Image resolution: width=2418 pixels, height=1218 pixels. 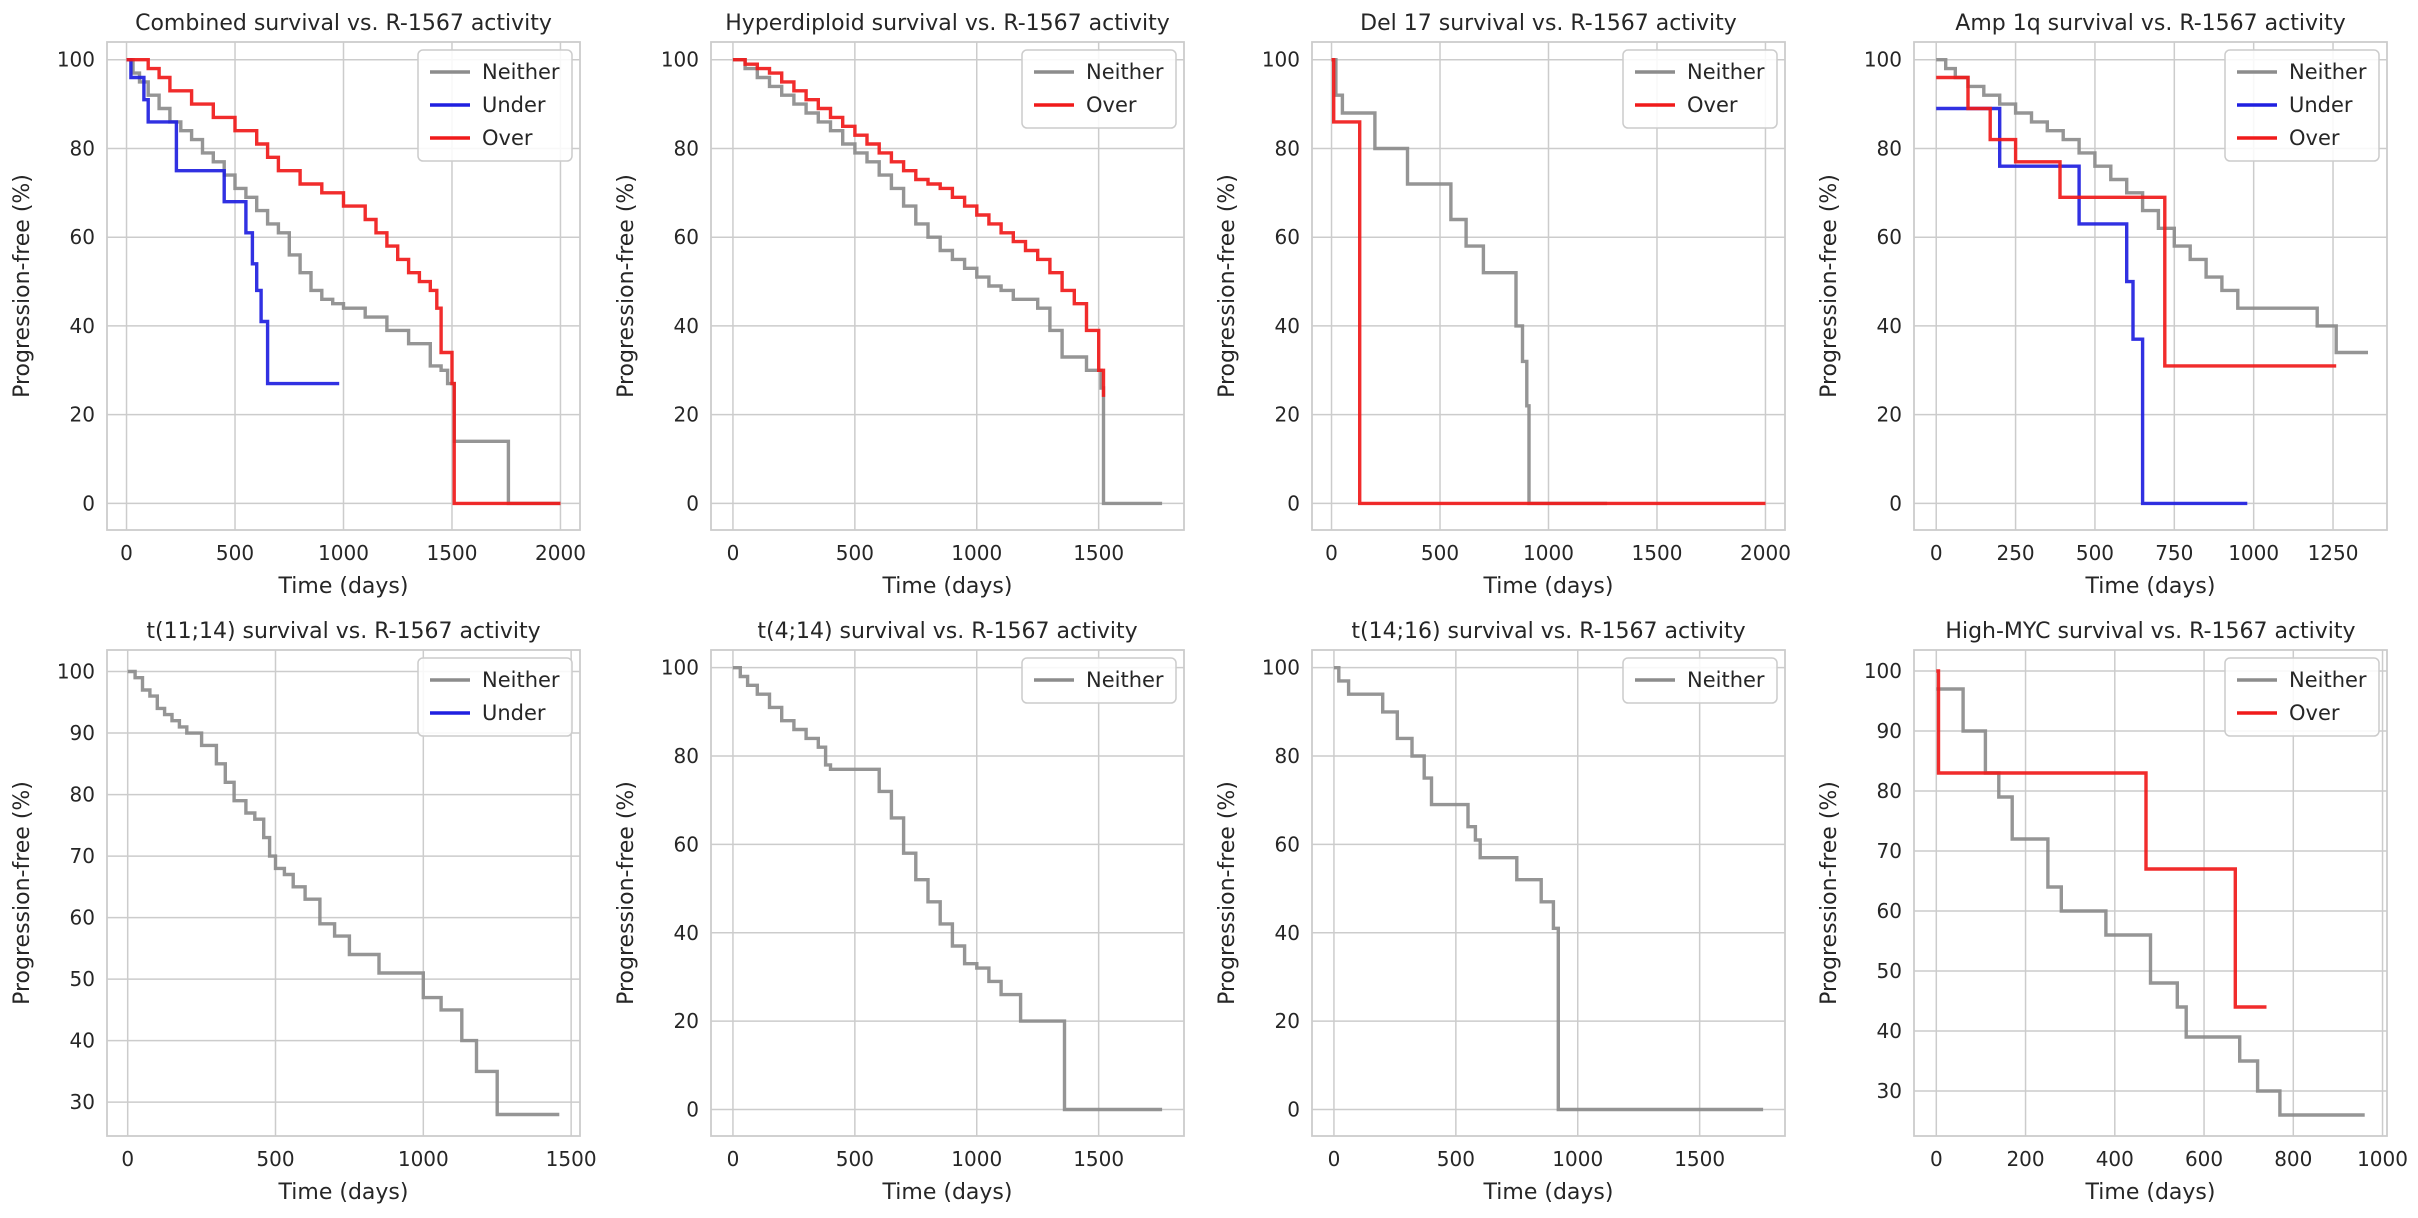 I want to click on chart-title: t(11;14) survival vs. R-1567 activity, so click(x=343, y=631).